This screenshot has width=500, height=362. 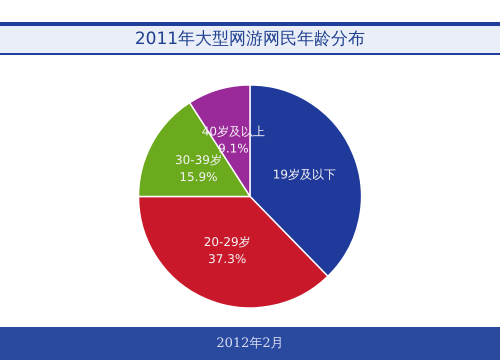 I want to click on chart-title: 2011年大型网游网民年龄分布, so click(x=250, y=38).